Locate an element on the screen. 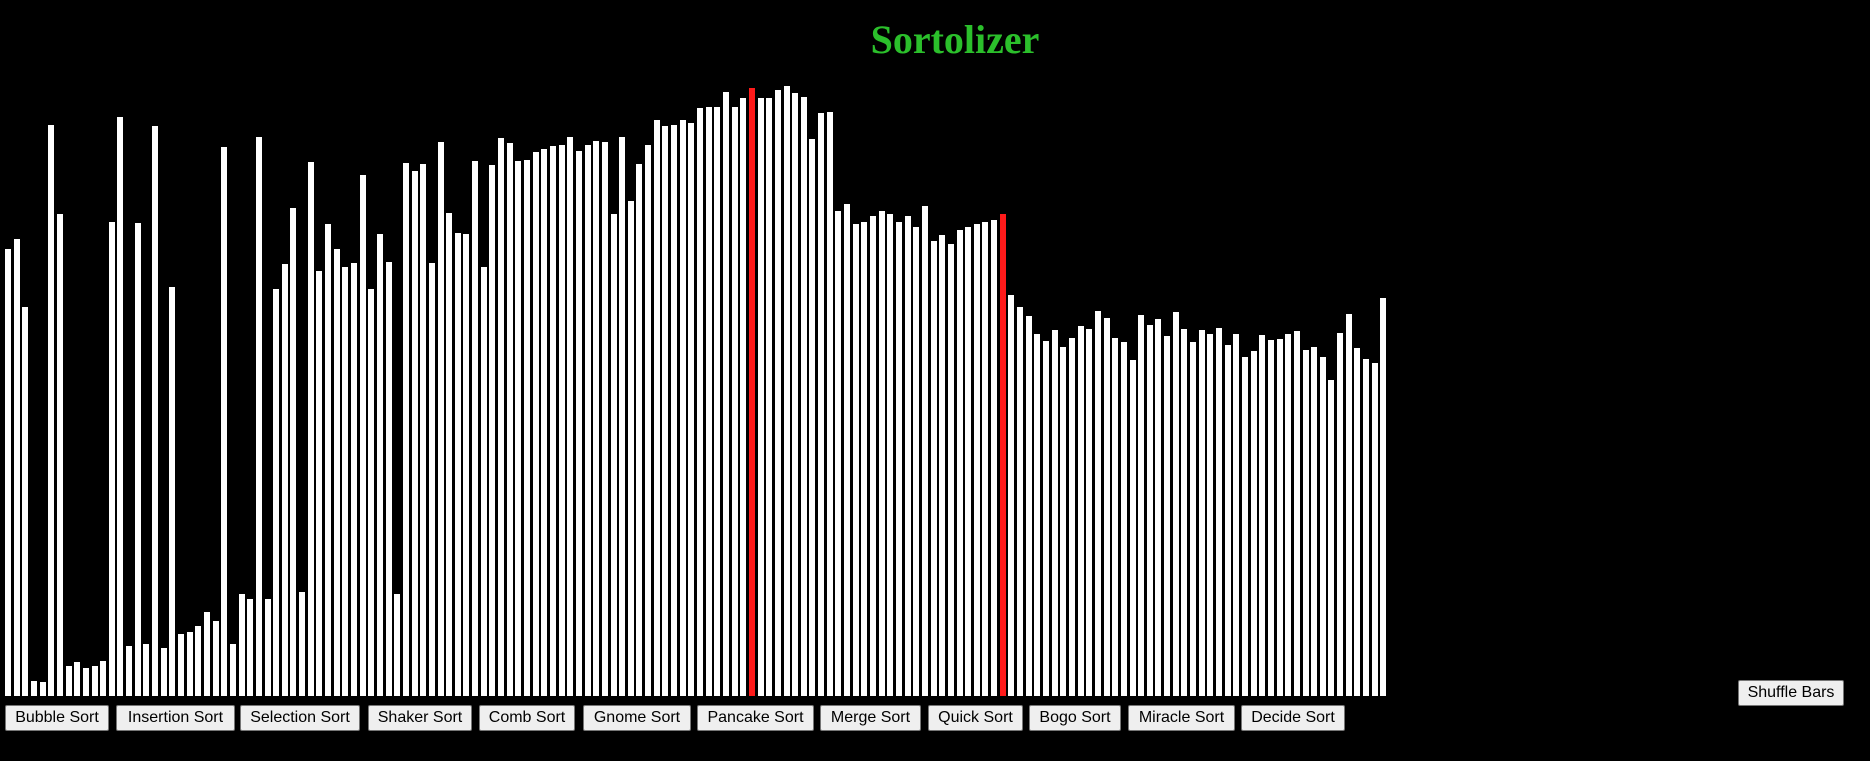 This screenshot has width=1870, height=761. bar-active is located at coordinates (1002, 455).